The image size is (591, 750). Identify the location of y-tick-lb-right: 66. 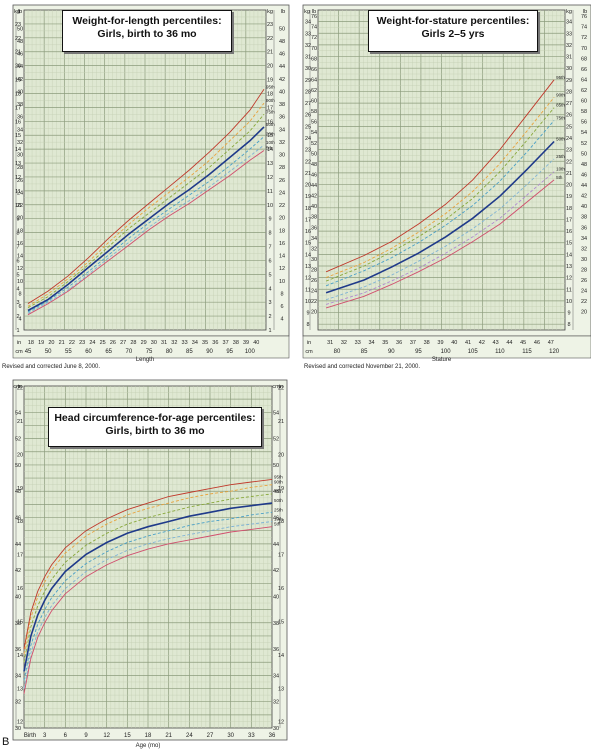
(584, 70).